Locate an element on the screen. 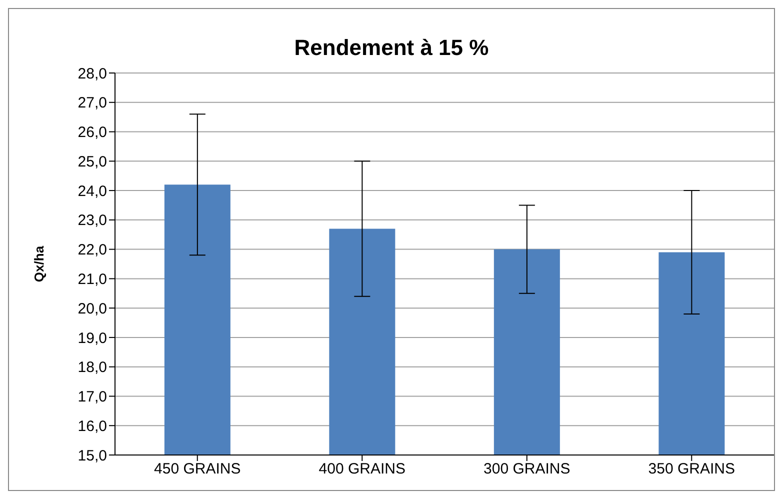 Image resolution: width=783 pixels, height=499 pixels. y-tick-label: 26,0 is located at coordinates (92, 133).